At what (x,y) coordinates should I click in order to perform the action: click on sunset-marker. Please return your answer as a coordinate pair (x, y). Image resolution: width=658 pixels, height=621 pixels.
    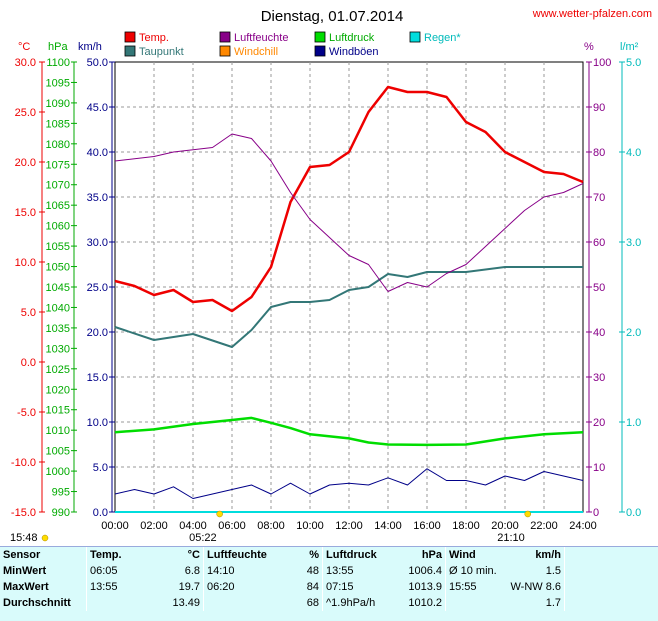
    Looking at the image, I should click on (527, 514).